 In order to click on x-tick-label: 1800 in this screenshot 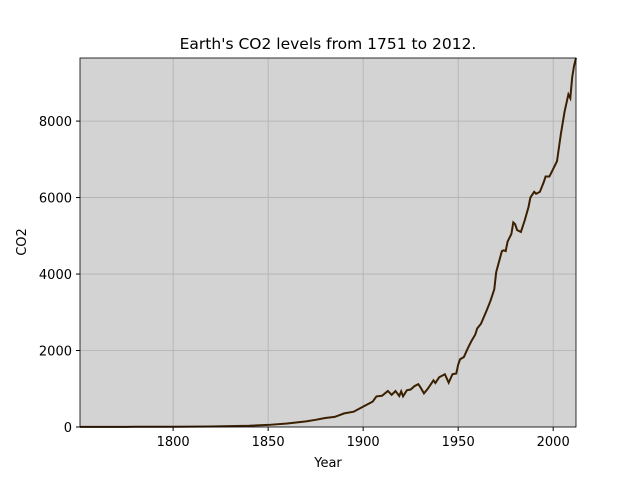, I will do `click(173, 442)`.